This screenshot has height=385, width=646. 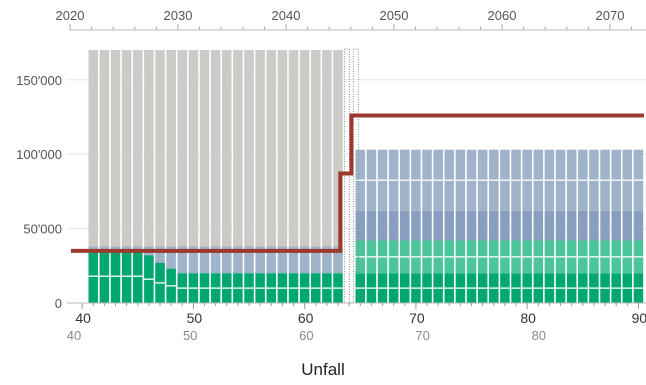 I want to click on age-tick-label: 60, so click(x=306, y=318).